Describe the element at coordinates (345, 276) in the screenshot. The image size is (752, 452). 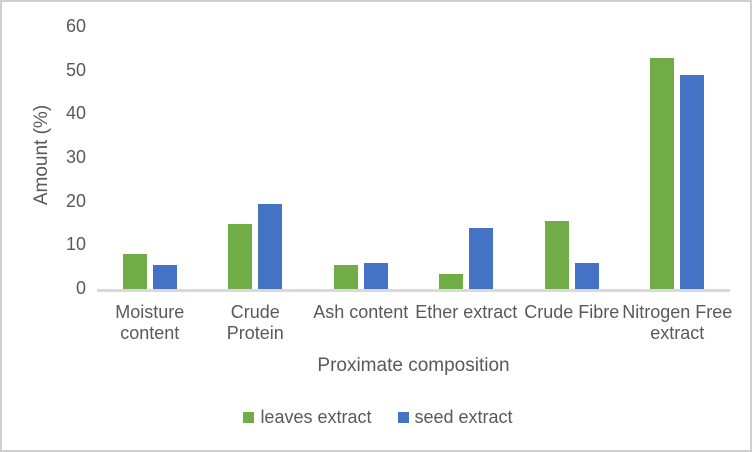
I see `bar-leaves-extract-ash-content` at that location.